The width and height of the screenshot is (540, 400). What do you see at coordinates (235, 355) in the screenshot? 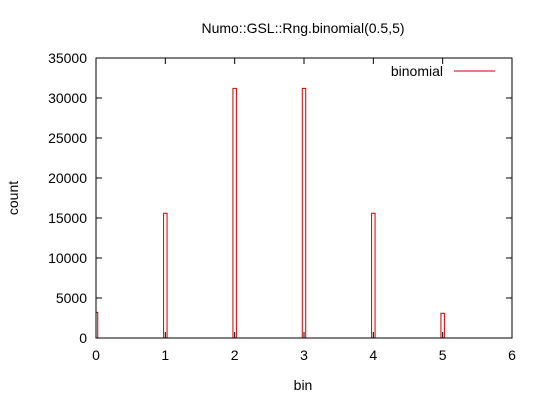
I see `x-tick-label: 2` at bounding box center [235, 355].